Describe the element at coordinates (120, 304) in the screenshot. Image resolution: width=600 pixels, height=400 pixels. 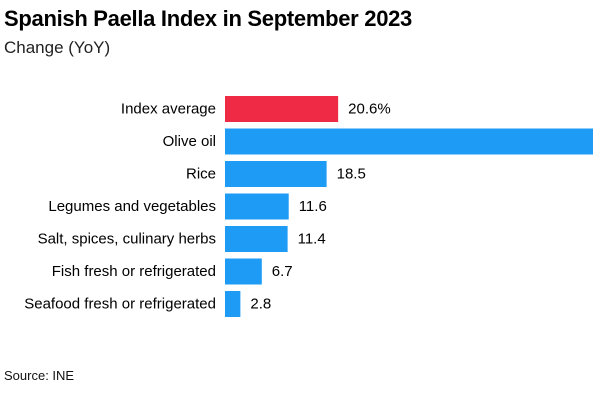
I see `category-label: Seafood fresh or refrigerated` at that location.